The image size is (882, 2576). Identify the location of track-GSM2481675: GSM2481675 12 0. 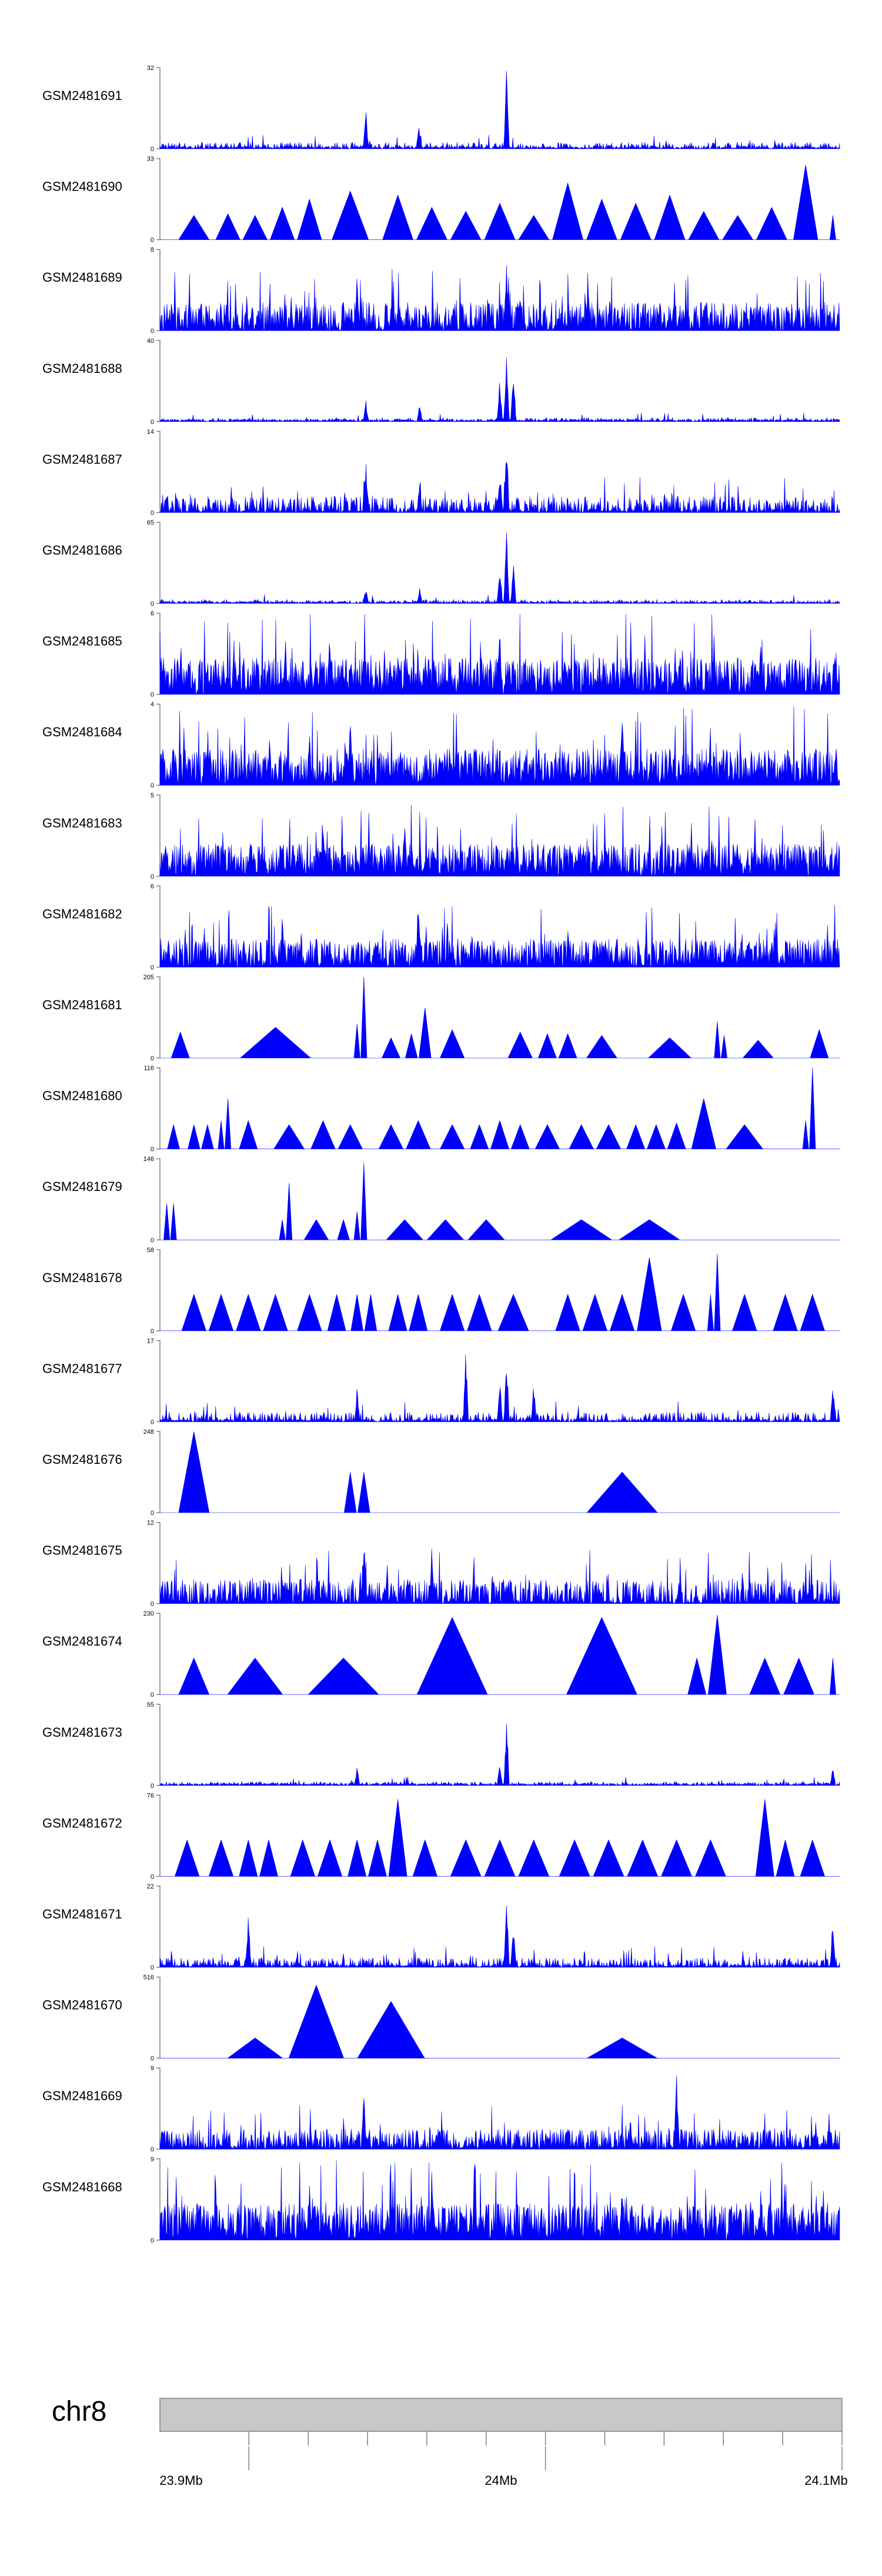
(441, 1564).